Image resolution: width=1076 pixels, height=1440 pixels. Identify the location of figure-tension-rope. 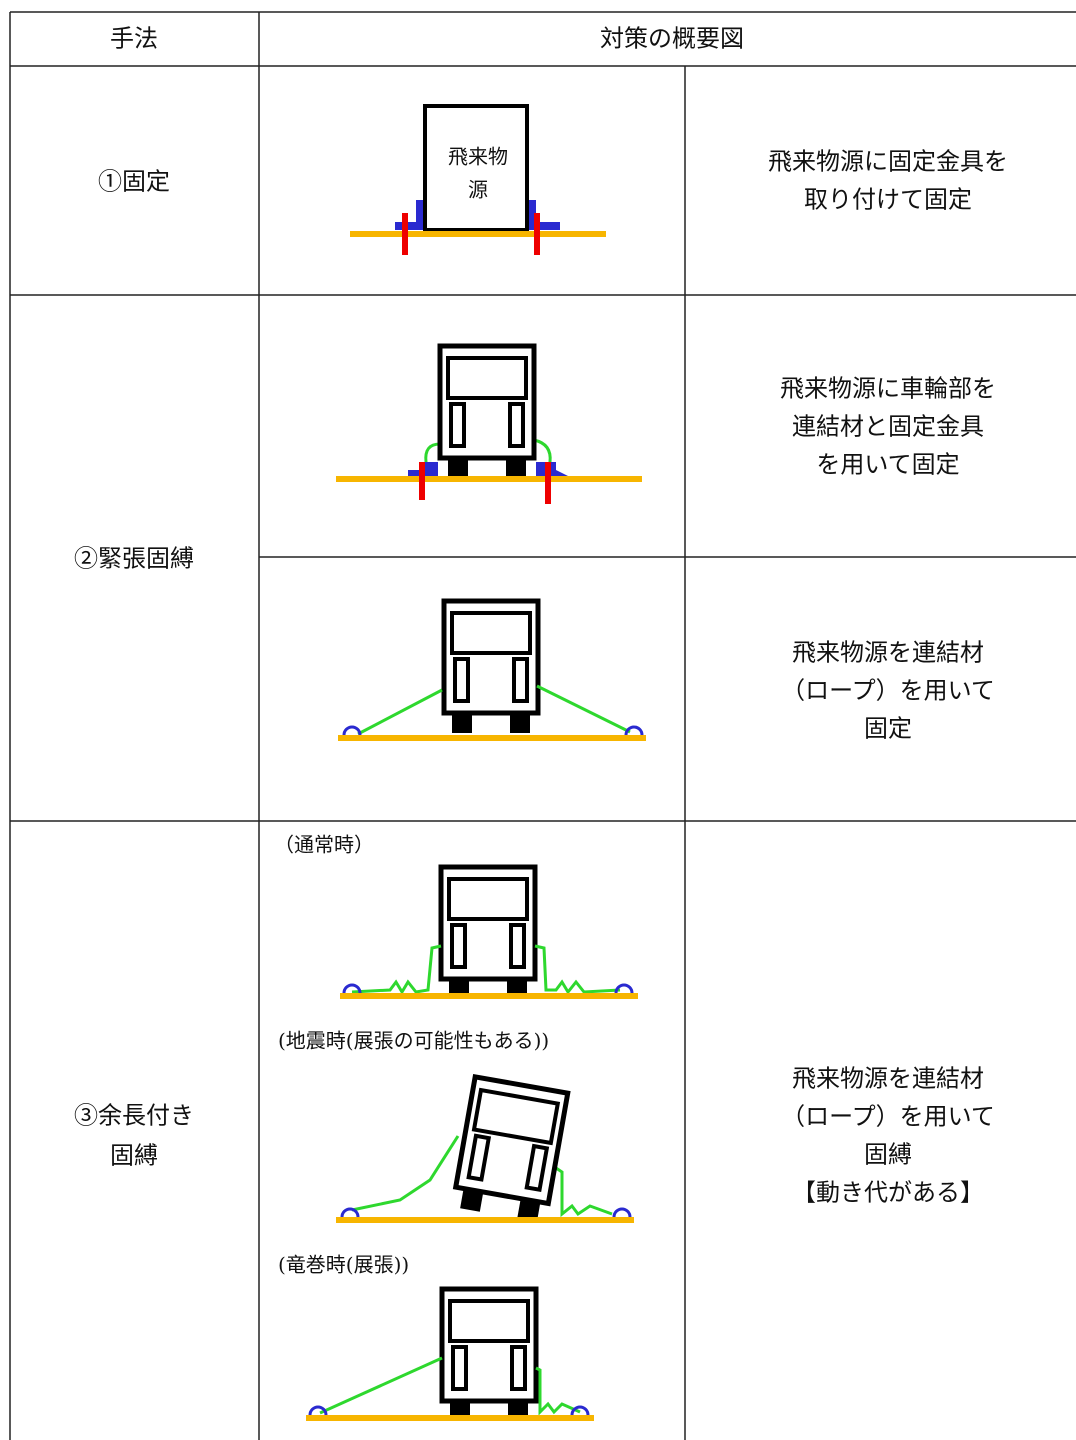
(492, 671).